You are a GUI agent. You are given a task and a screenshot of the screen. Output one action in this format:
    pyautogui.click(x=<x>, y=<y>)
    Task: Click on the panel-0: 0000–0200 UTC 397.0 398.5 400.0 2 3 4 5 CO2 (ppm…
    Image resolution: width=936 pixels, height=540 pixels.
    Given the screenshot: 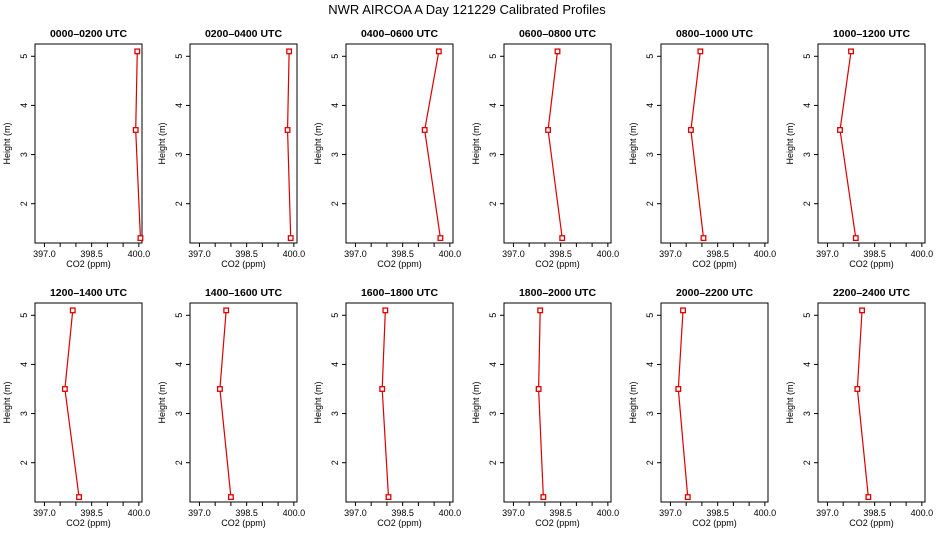 What is the action you would take?
    pyautogui.click(x=76, y=148)
    